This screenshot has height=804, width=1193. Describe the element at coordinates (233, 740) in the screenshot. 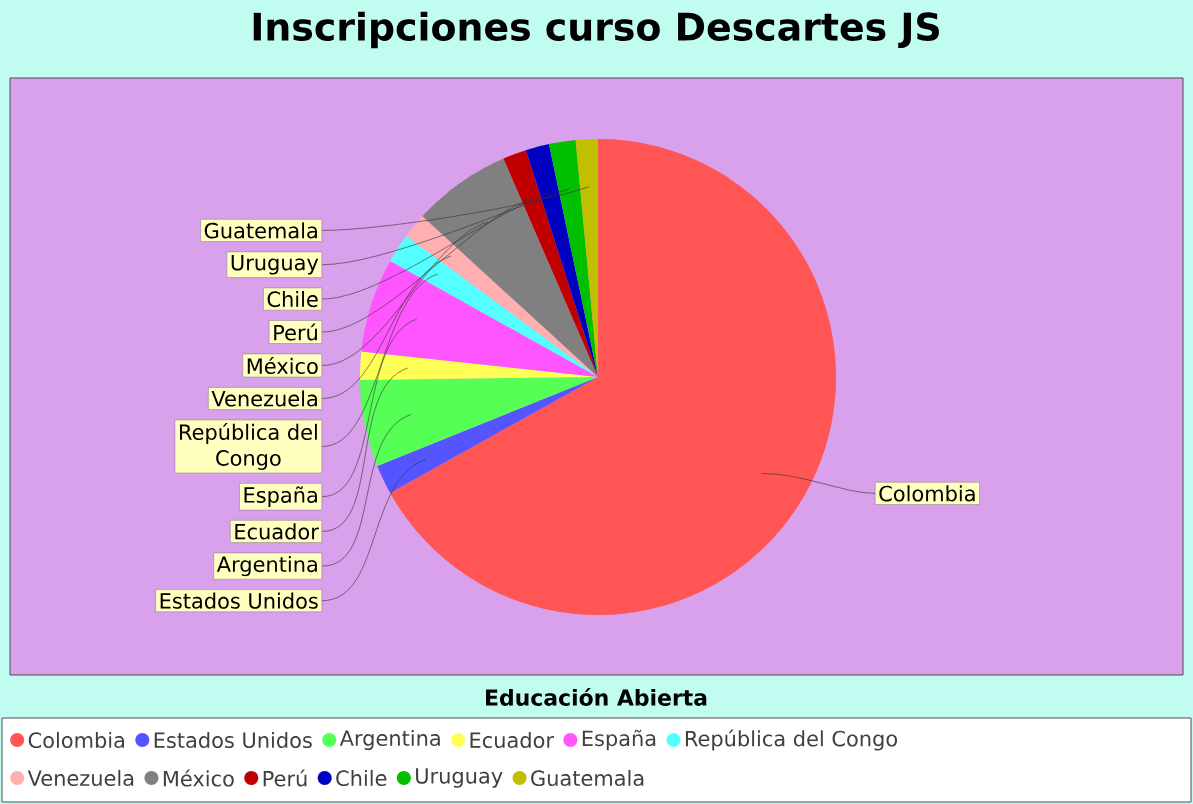

I see `legend-label: Estados Unidos` at that location.